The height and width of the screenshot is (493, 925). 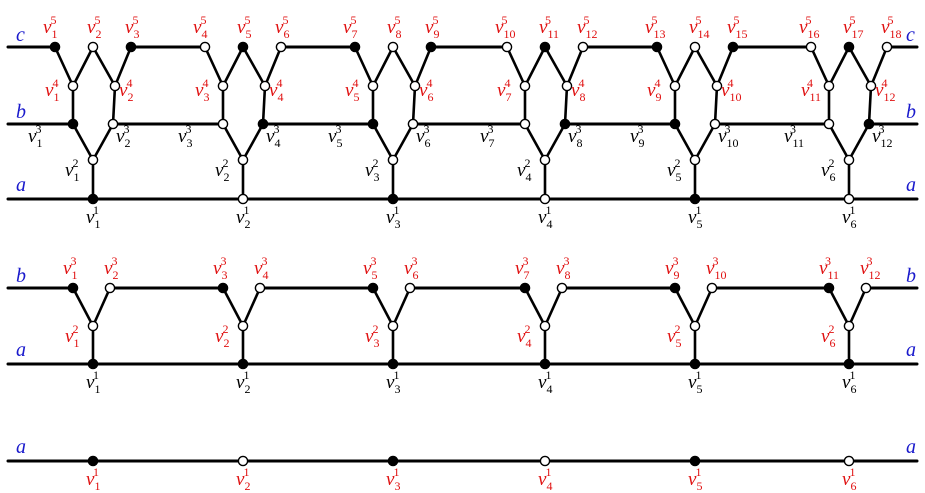 What do you see at coordinates (728, 136) in the screenshot?
I see `label-v3: v103` at bounding box center [728, 136].